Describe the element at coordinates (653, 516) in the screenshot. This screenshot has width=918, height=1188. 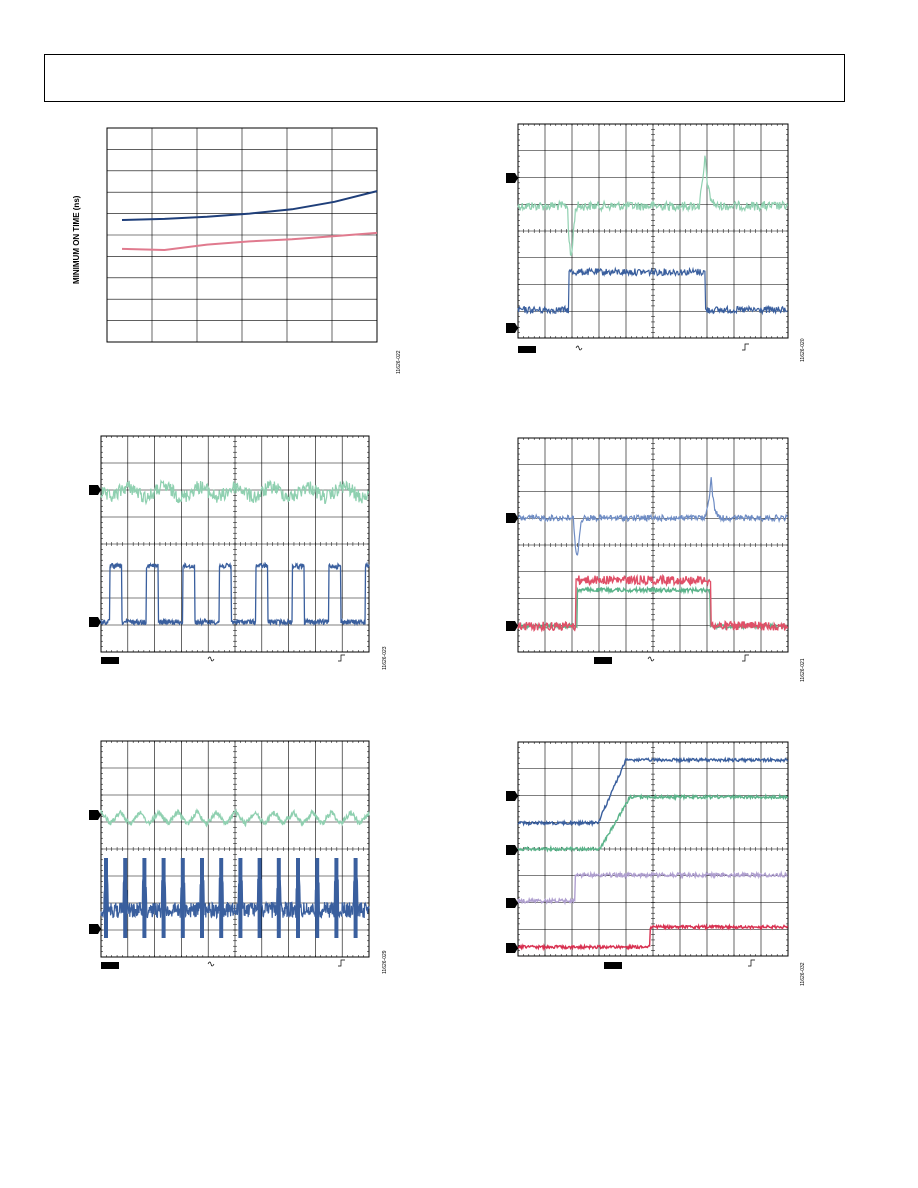
I see `trace-periwinkle` at that location.